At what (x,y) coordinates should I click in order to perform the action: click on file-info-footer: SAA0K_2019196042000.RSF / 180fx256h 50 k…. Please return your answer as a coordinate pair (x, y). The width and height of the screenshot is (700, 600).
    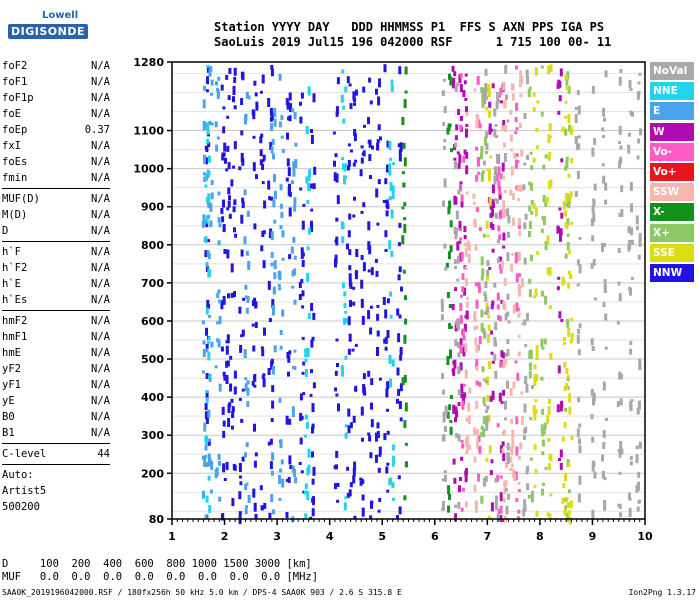
    Looking at the image, I should click on (202, 592).